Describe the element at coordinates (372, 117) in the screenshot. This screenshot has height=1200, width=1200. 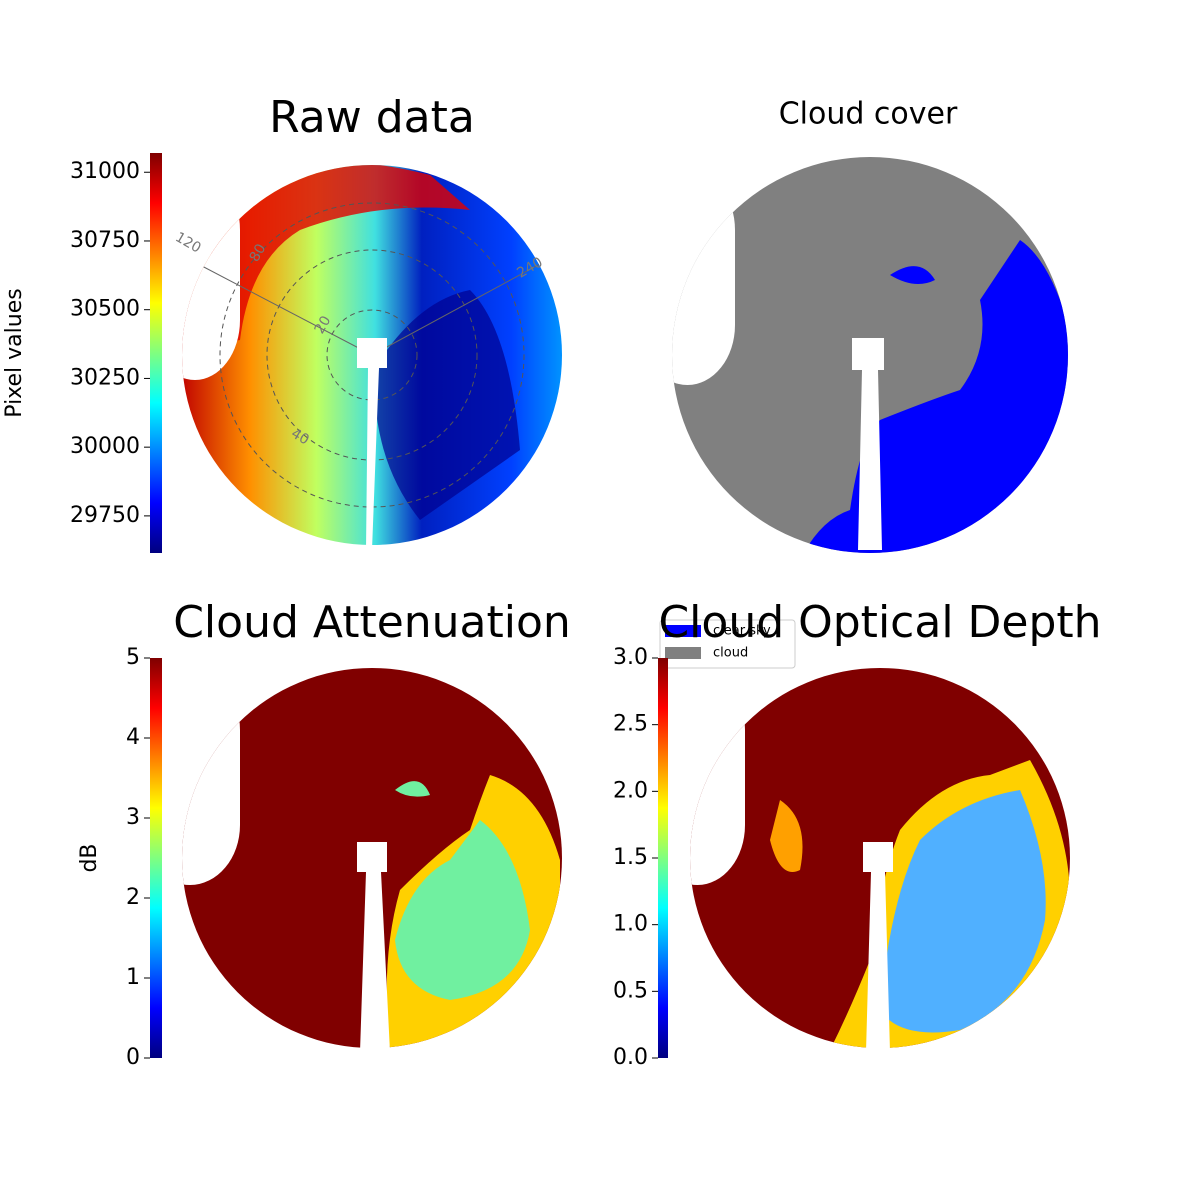
I see `panel-title: Raw data` at that location.